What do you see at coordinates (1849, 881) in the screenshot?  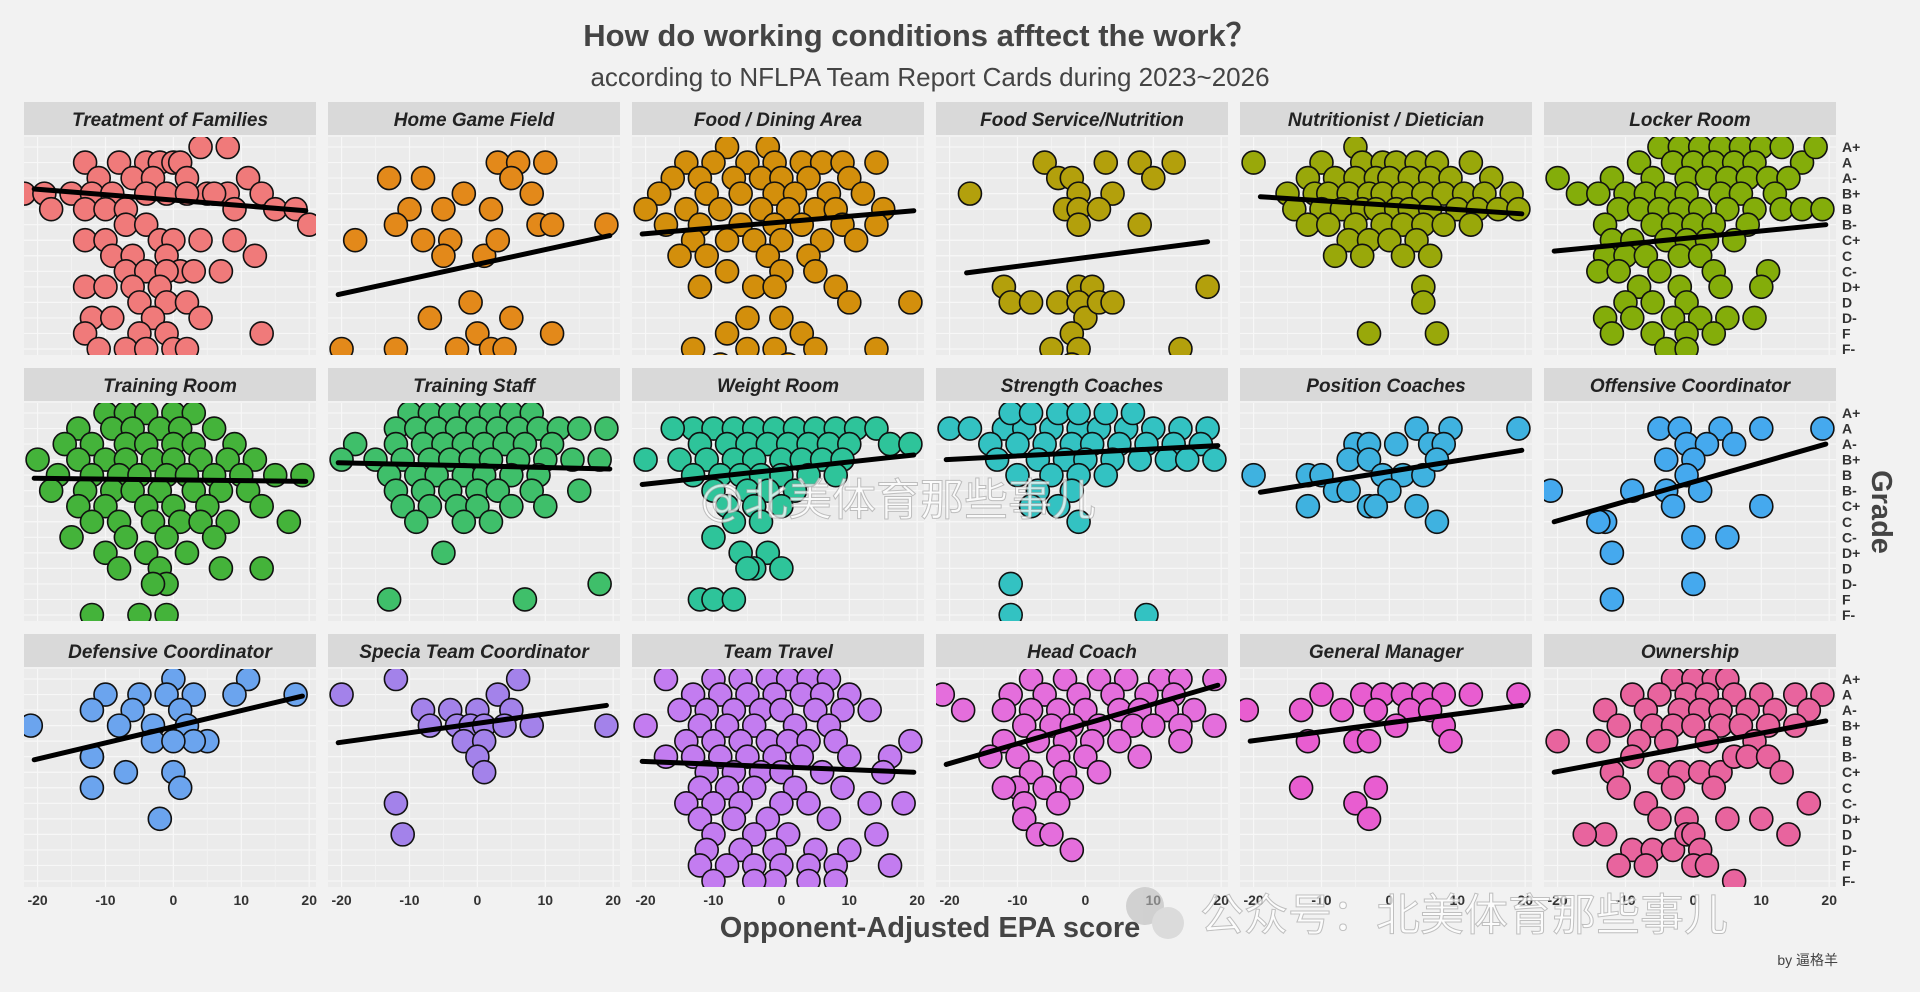 I see `y-tick-label: F-` at bounding box center [1849, 881].